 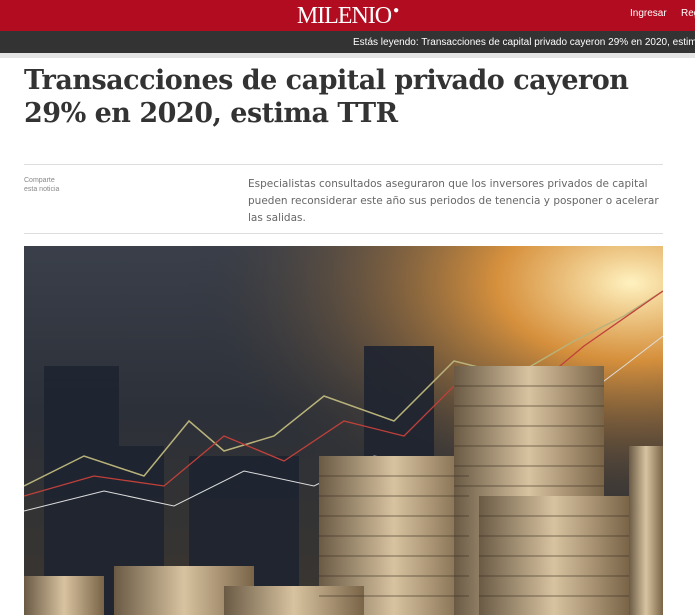 What do you see at coordinates (39, 180) in the screenshot?
I see `share-line-1: Comparte` at bounding box center [39, 180].